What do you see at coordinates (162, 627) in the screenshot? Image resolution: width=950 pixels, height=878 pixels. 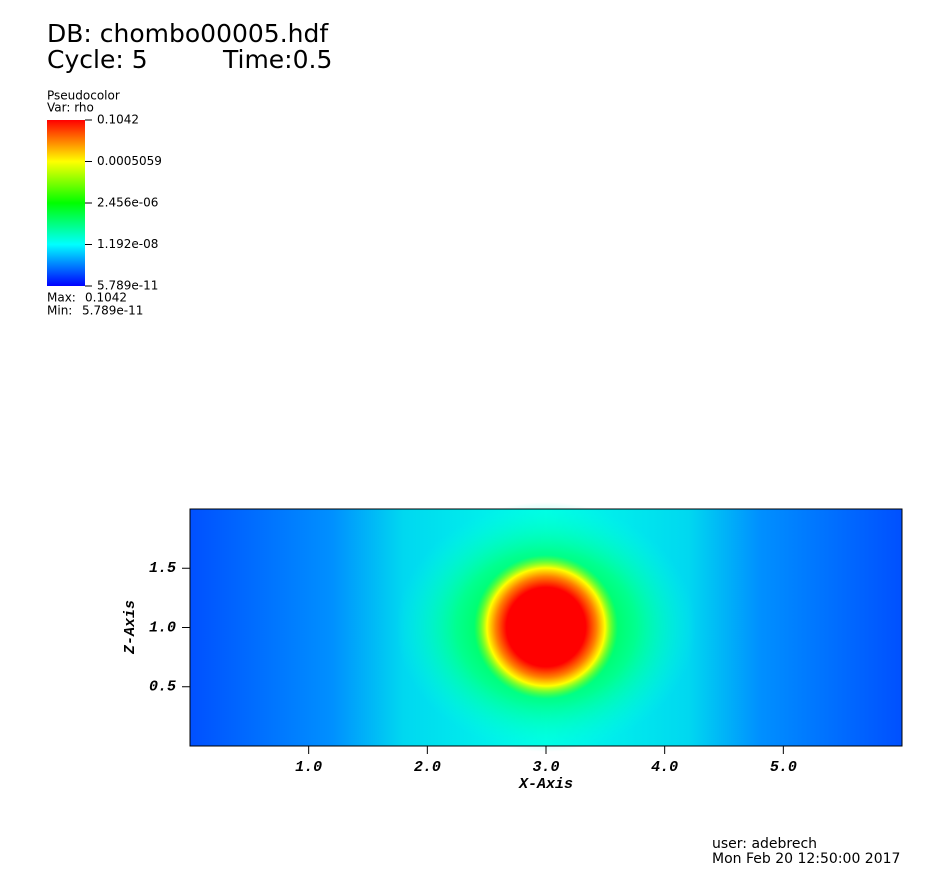 I see `y-tick-label: 1.0` at bounding box center [162, 627].